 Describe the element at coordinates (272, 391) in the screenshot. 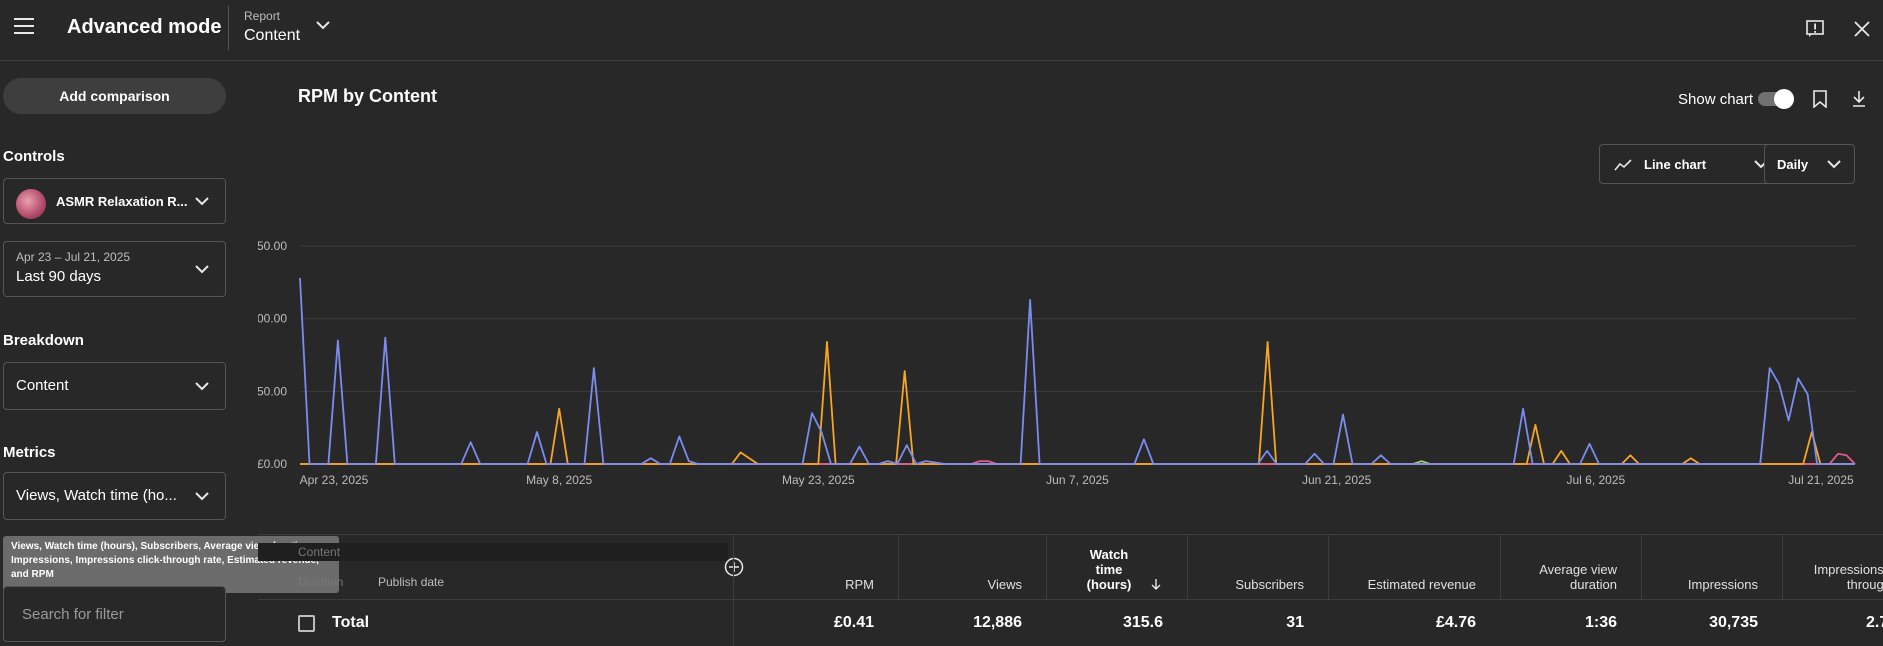

I see `y-tick-label: £50.00` at that location.